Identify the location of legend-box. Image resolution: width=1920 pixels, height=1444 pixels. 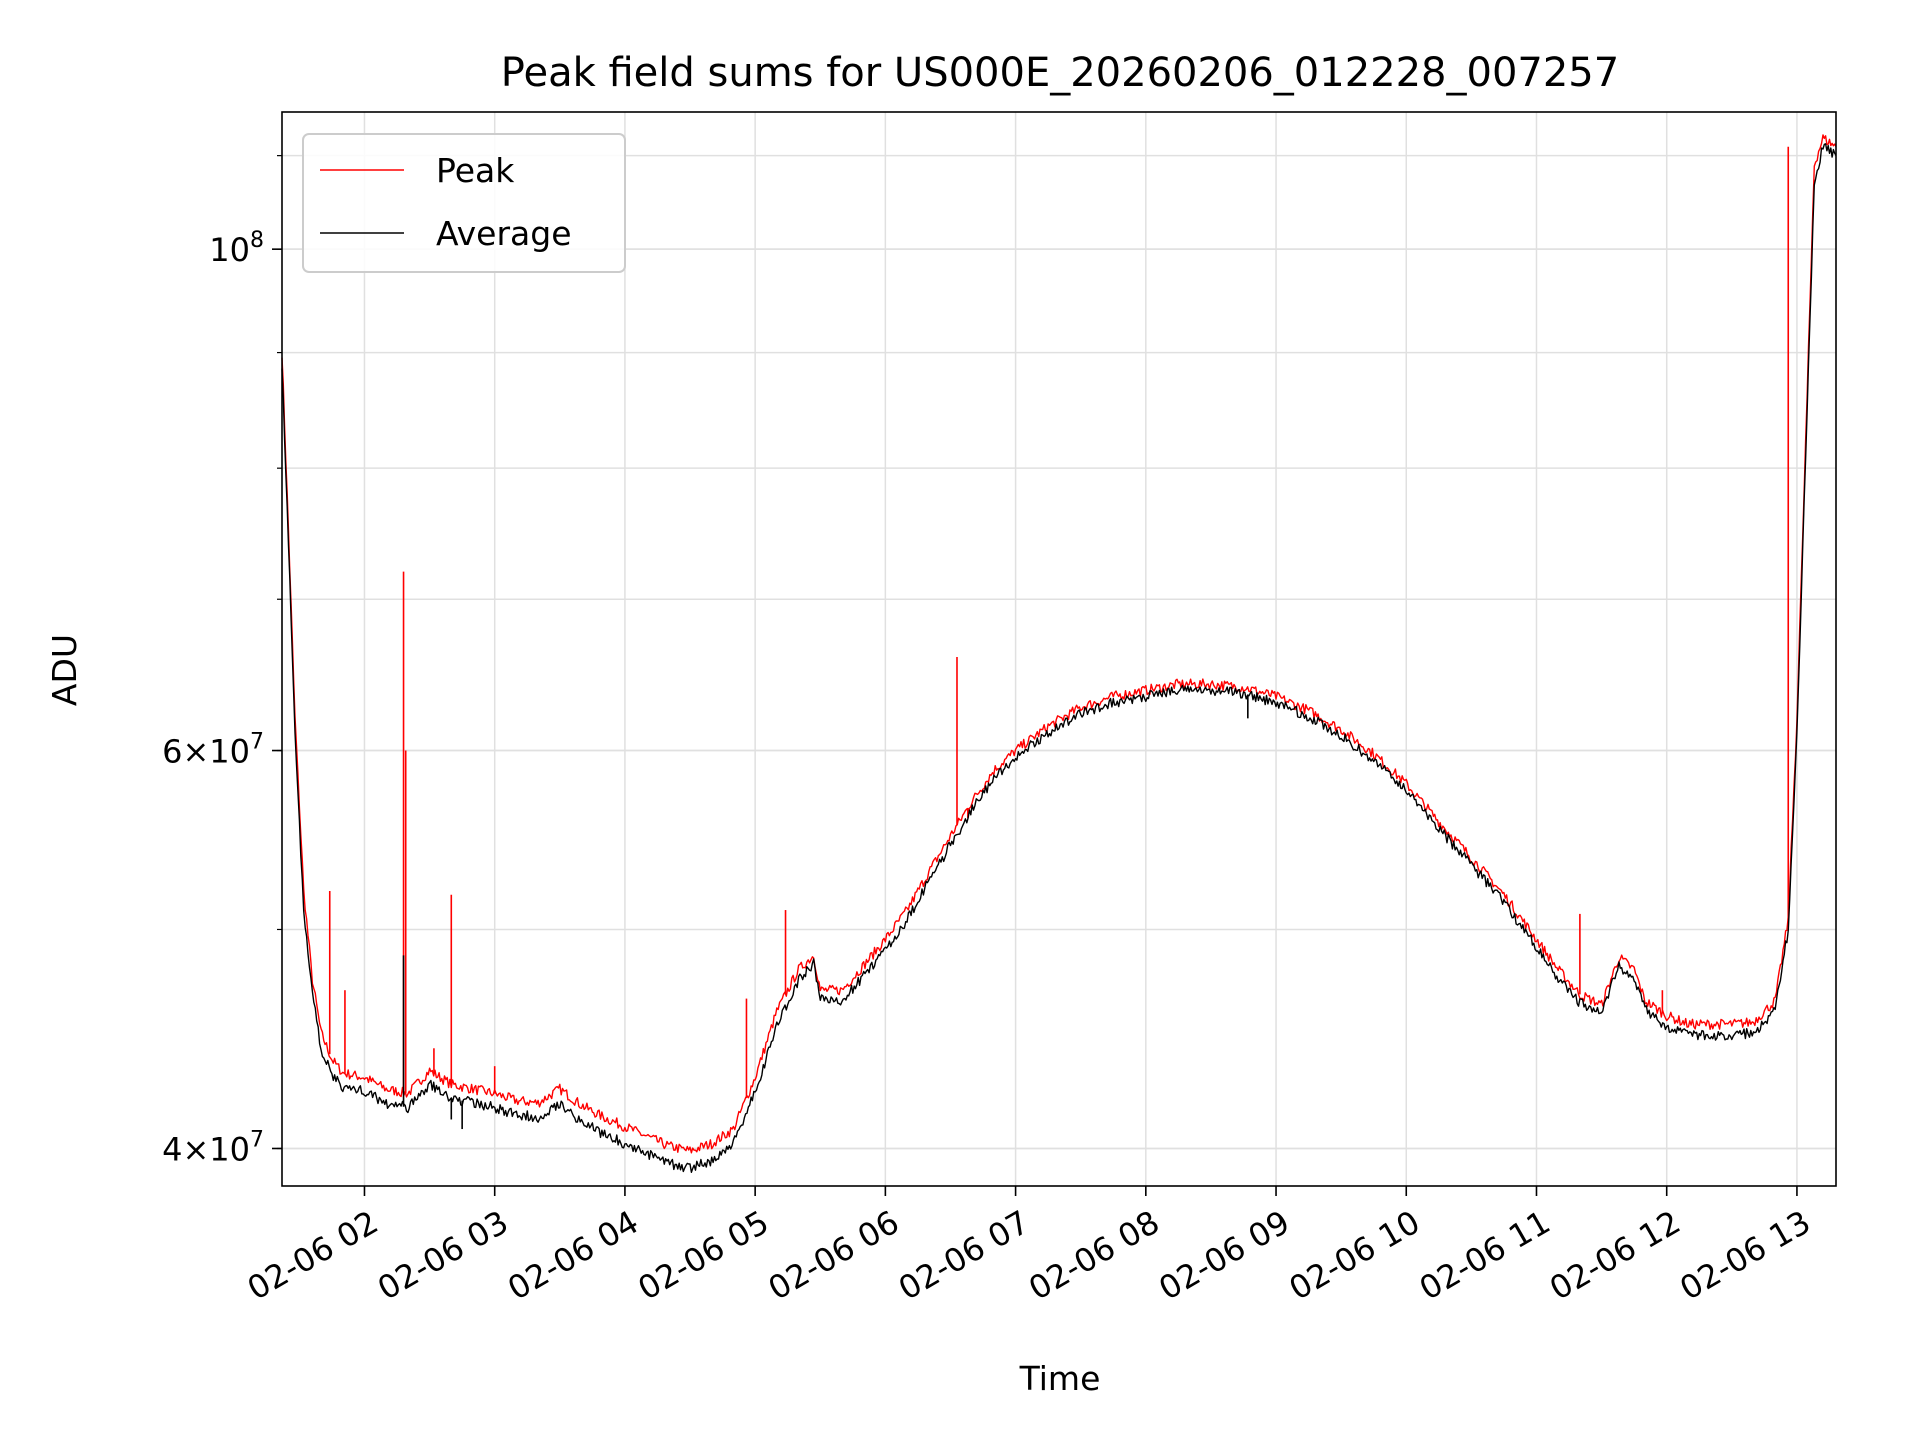
(464, 203).